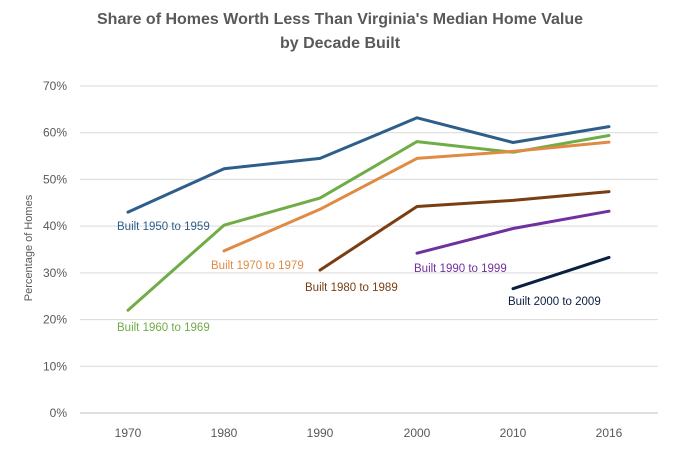 Image resolution: width=681 pixels, height=462 pixels. What do you see at coordinates (59, 413) in the screenshot?
I see `y-tick-label: 0%` at bounding box center [59, 413].